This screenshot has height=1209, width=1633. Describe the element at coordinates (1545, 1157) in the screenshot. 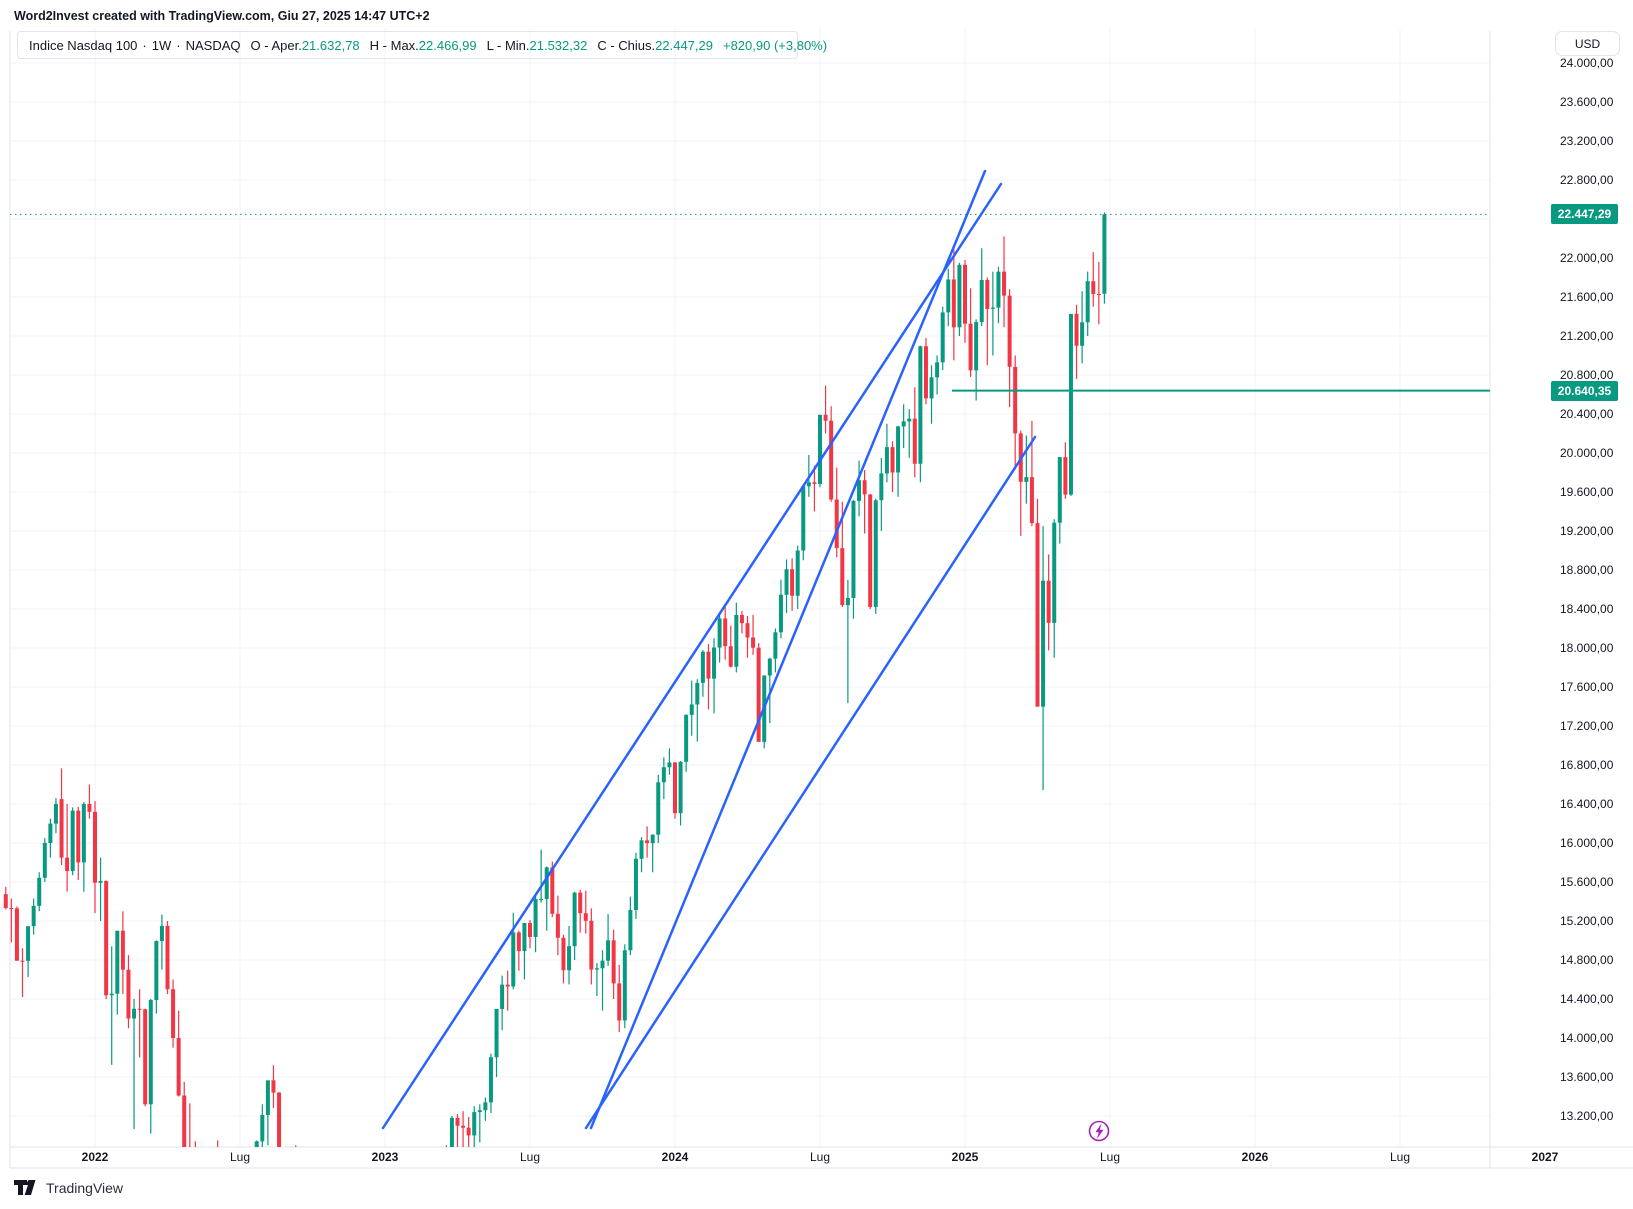

I see `time-tick-label: 2027` at that location.